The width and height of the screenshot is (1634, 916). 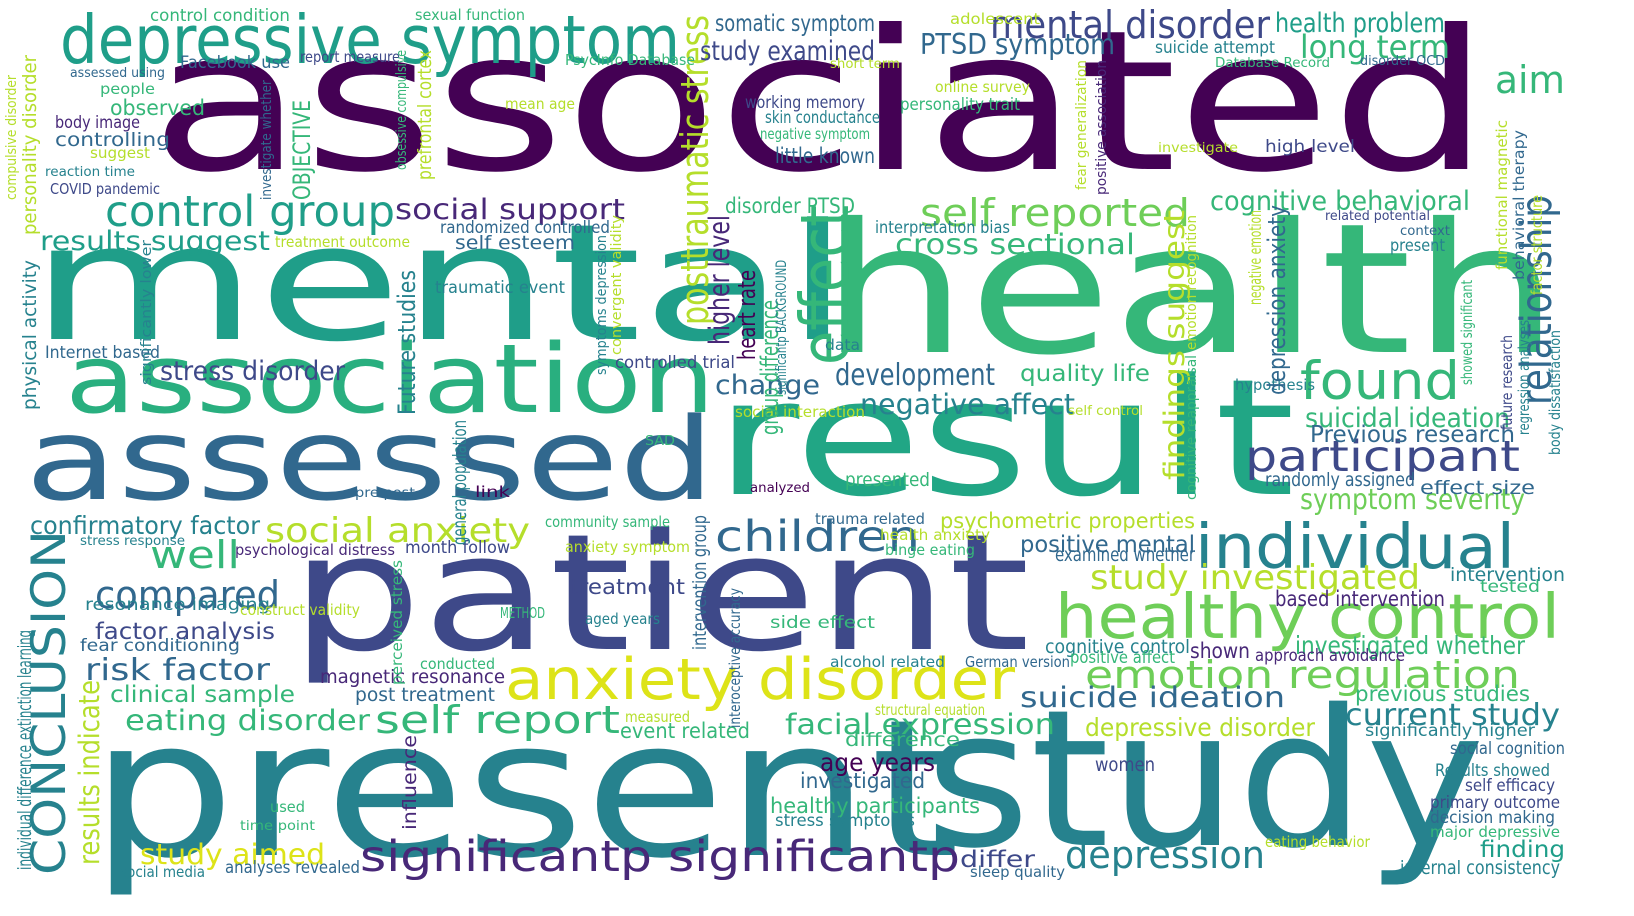 I want to click on word-factor-structure: factor structure, so click(x=1537, y=245).